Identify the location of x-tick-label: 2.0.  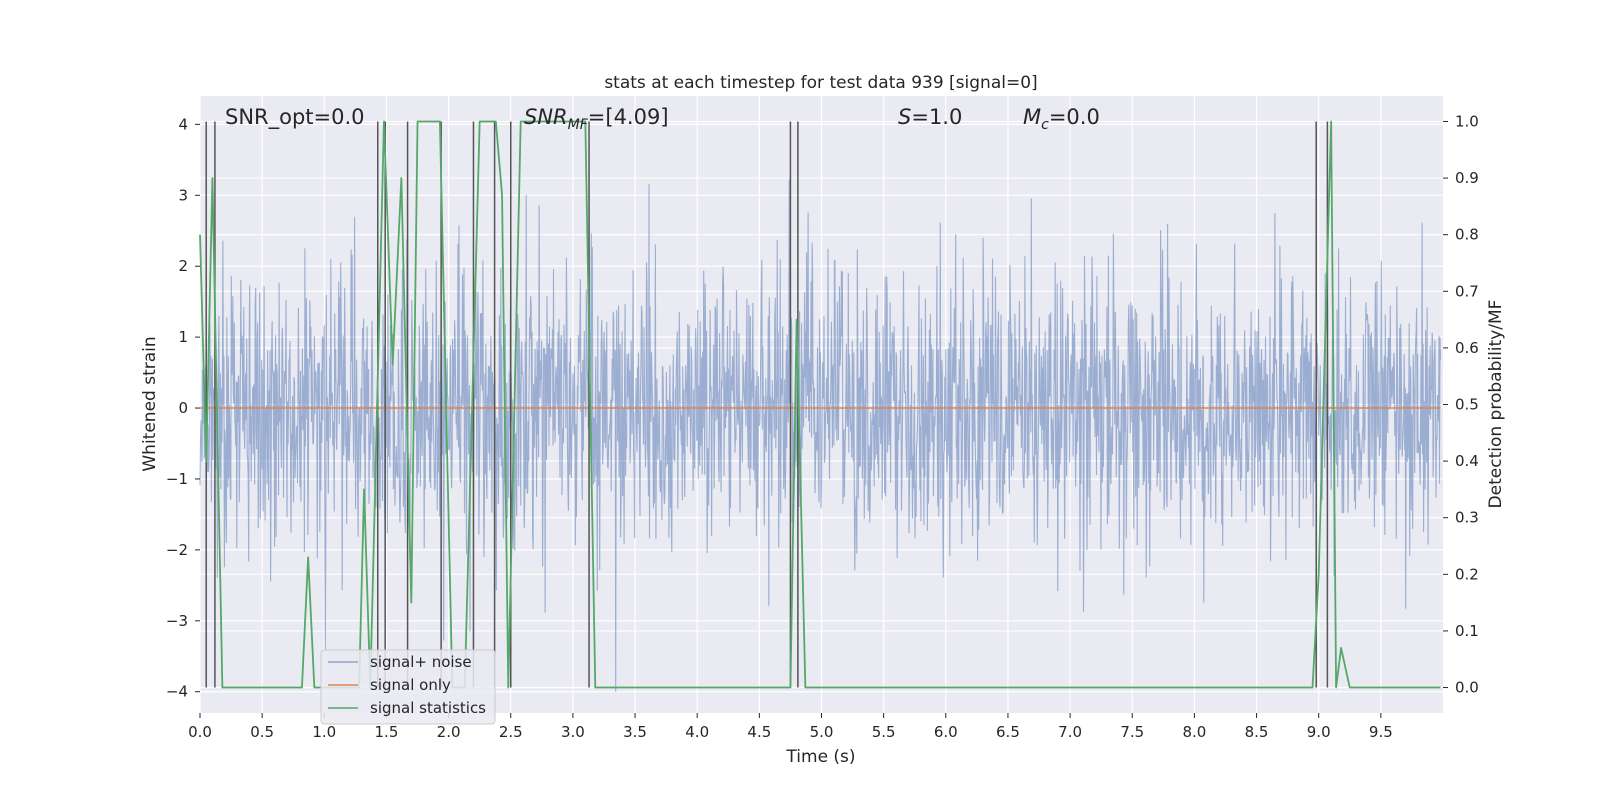
(449, 732).